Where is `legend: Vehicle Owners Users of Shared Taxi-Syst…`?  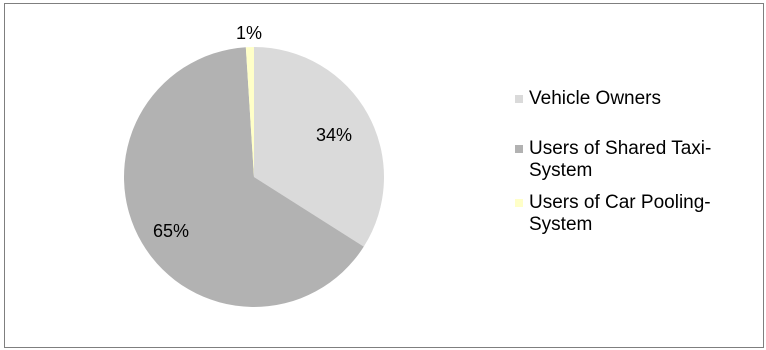
legend: Vehicle Owners Users of Shared Taxi-Syst… is located at coordinates (629, 167).